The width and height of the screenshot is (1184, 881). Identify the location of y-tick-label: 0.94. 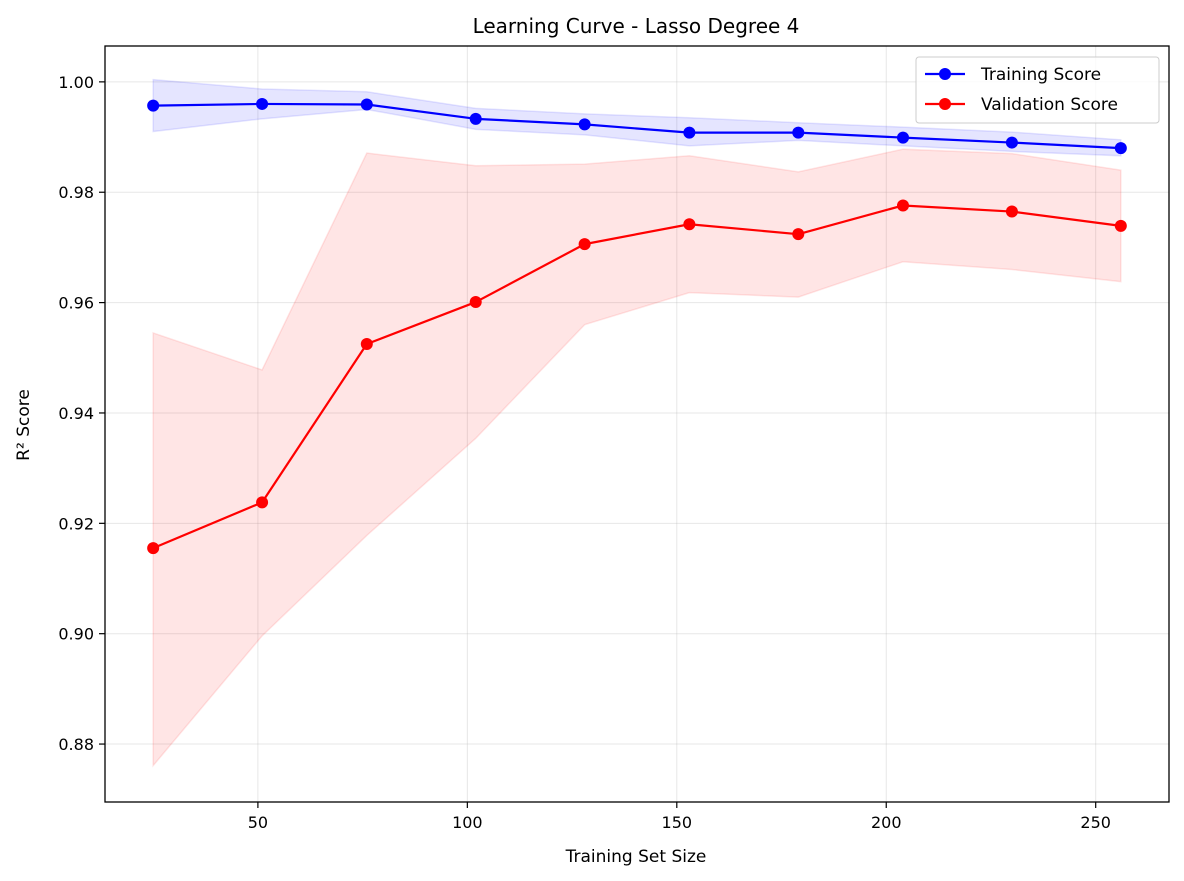
(76, 413).